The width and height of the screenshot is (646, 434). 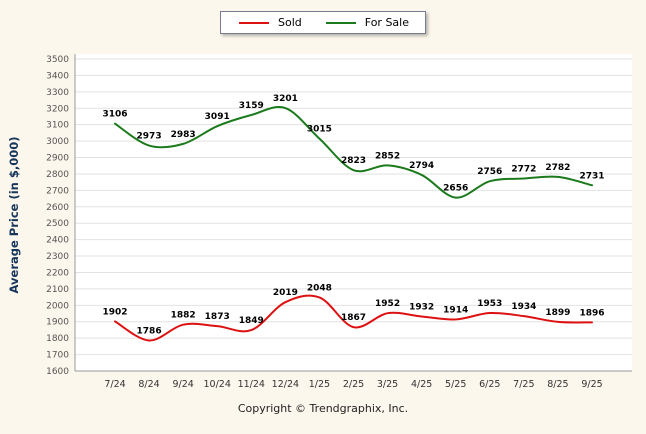 What do you see at coordinates (57, 323) in the screenshot?
I see `y-tick-label: 1900` at bounding box center [57, 323].